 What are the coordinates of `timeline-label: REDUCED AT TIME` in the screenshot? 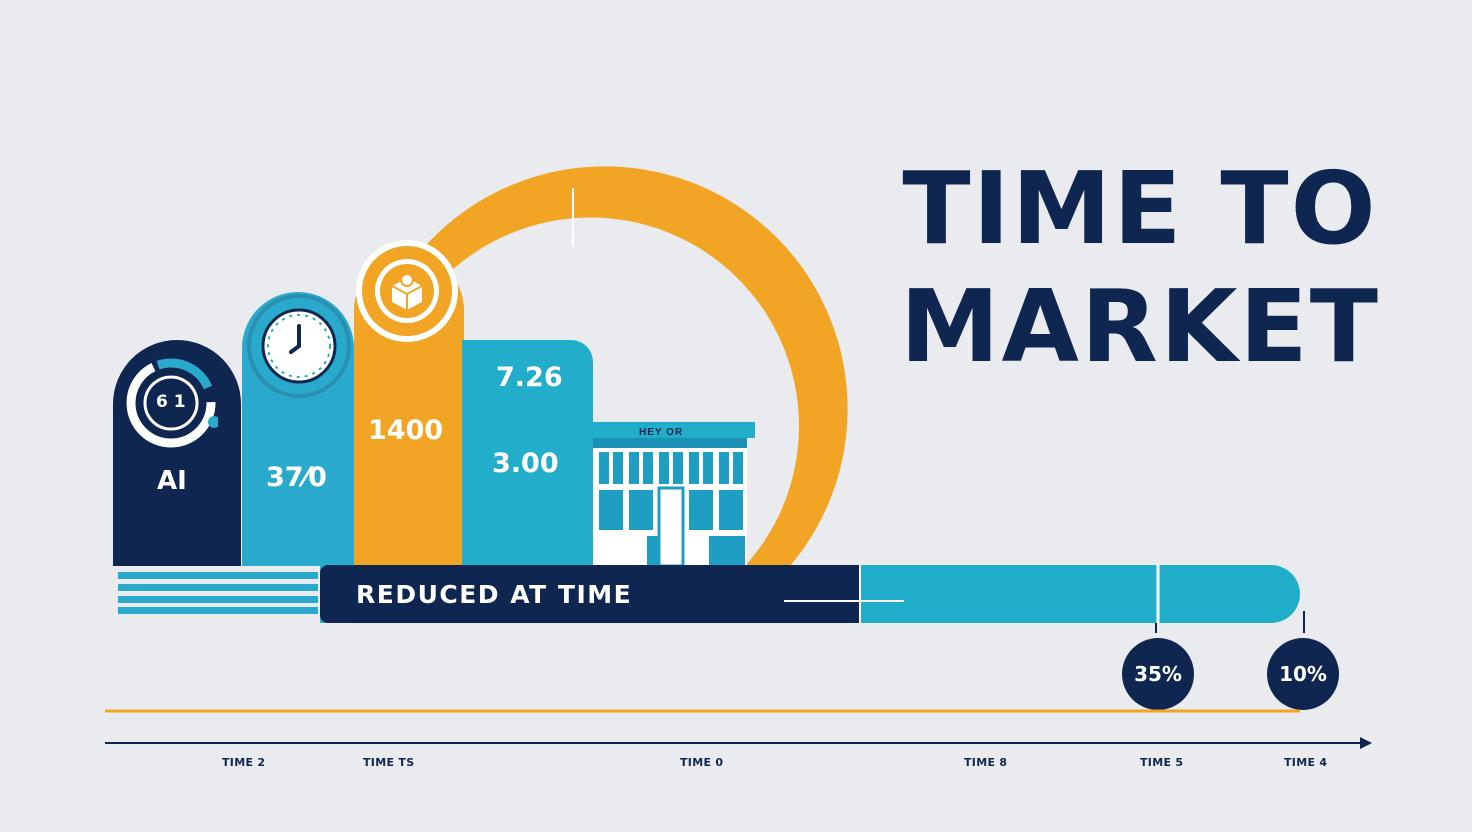 It's located at (494, 594).